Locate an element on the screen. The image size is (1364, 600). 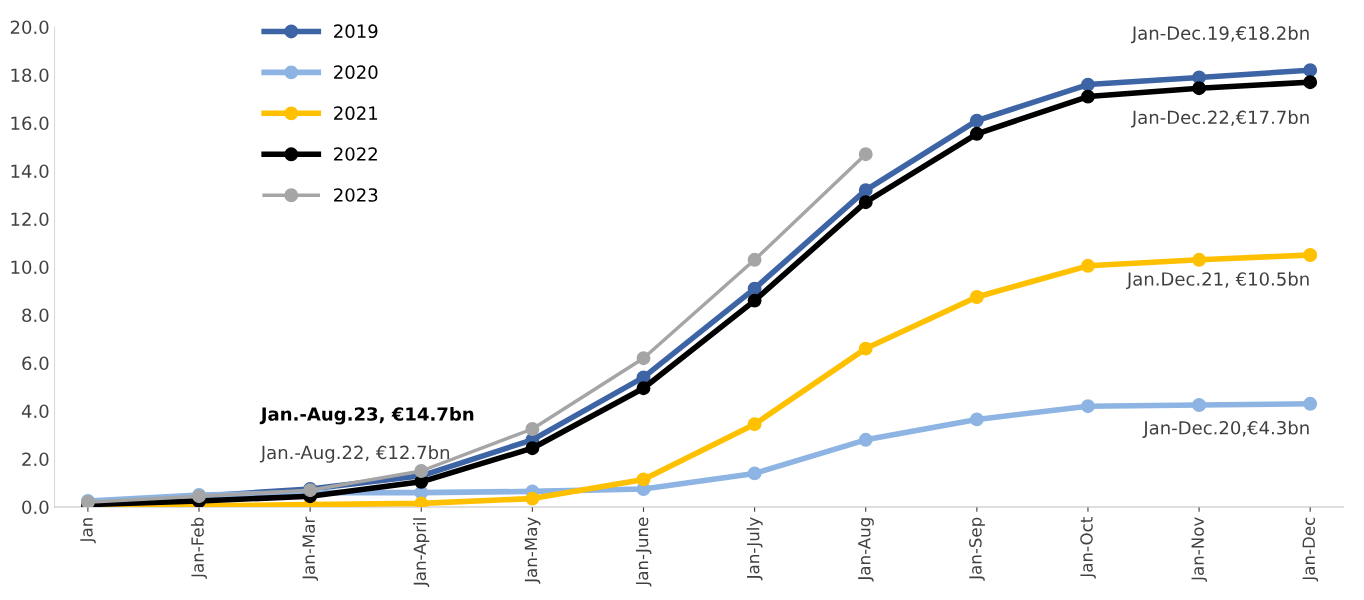
y-tick-label: 2.0 is located at coordinates (35, 459).